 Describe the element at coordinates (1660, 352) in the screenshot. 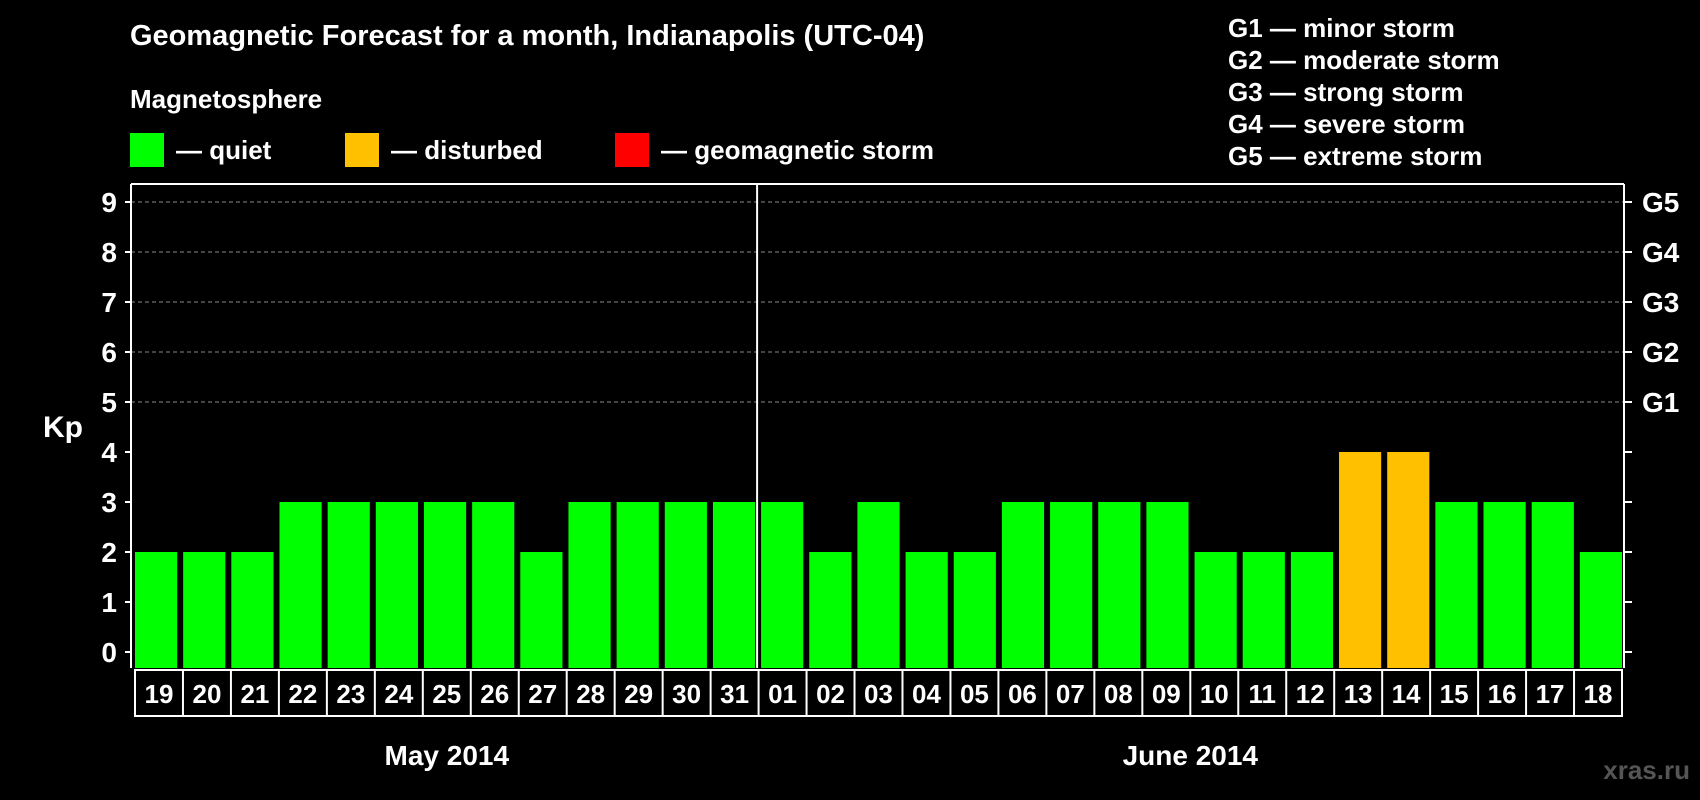

I see `g-scale-label: G2` at that location.